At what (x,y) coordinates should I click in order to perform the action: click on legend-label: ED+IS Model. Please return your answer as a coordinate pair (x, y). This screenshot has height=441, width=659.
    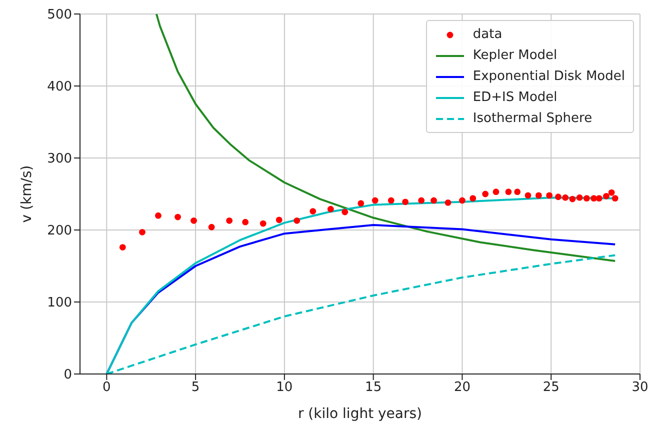
    Looking at the image, I should click on (515, 98).